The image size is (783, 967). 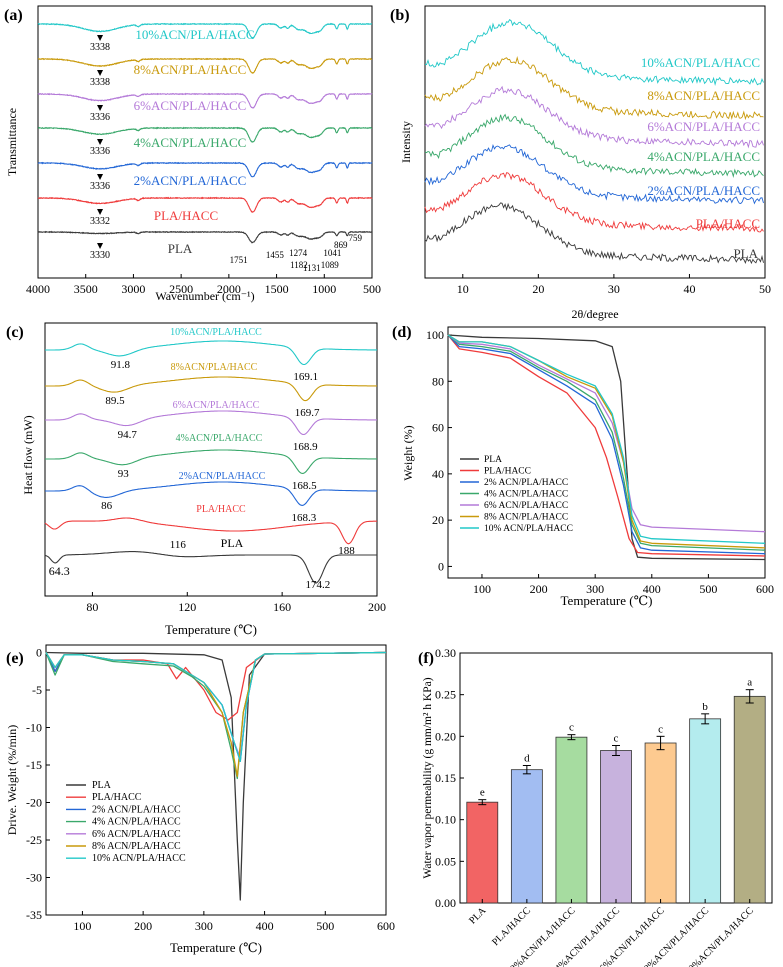 I want to click on x-tick-label: 50, so click(x=765, y=289).